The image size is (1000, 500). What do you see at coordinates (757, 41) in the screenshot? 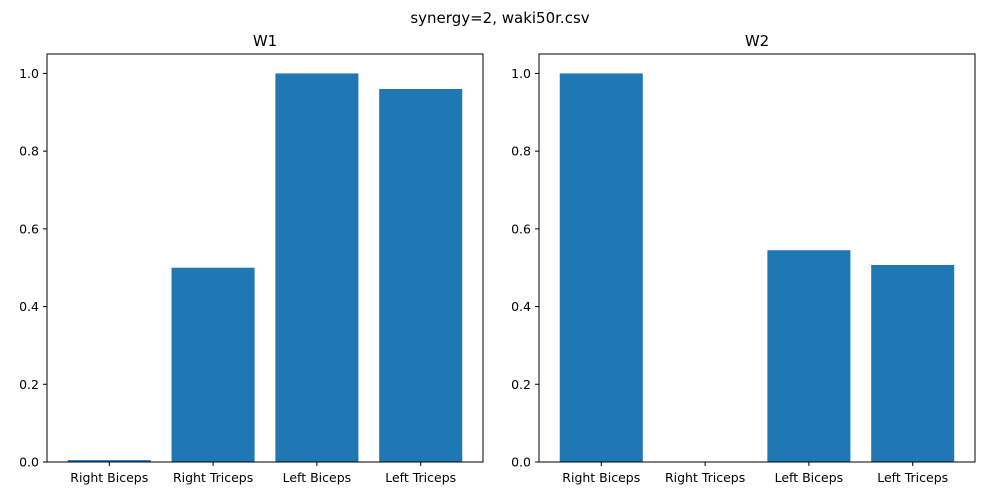
I see `subplot-title: W2` at bounding box center [757, 41].